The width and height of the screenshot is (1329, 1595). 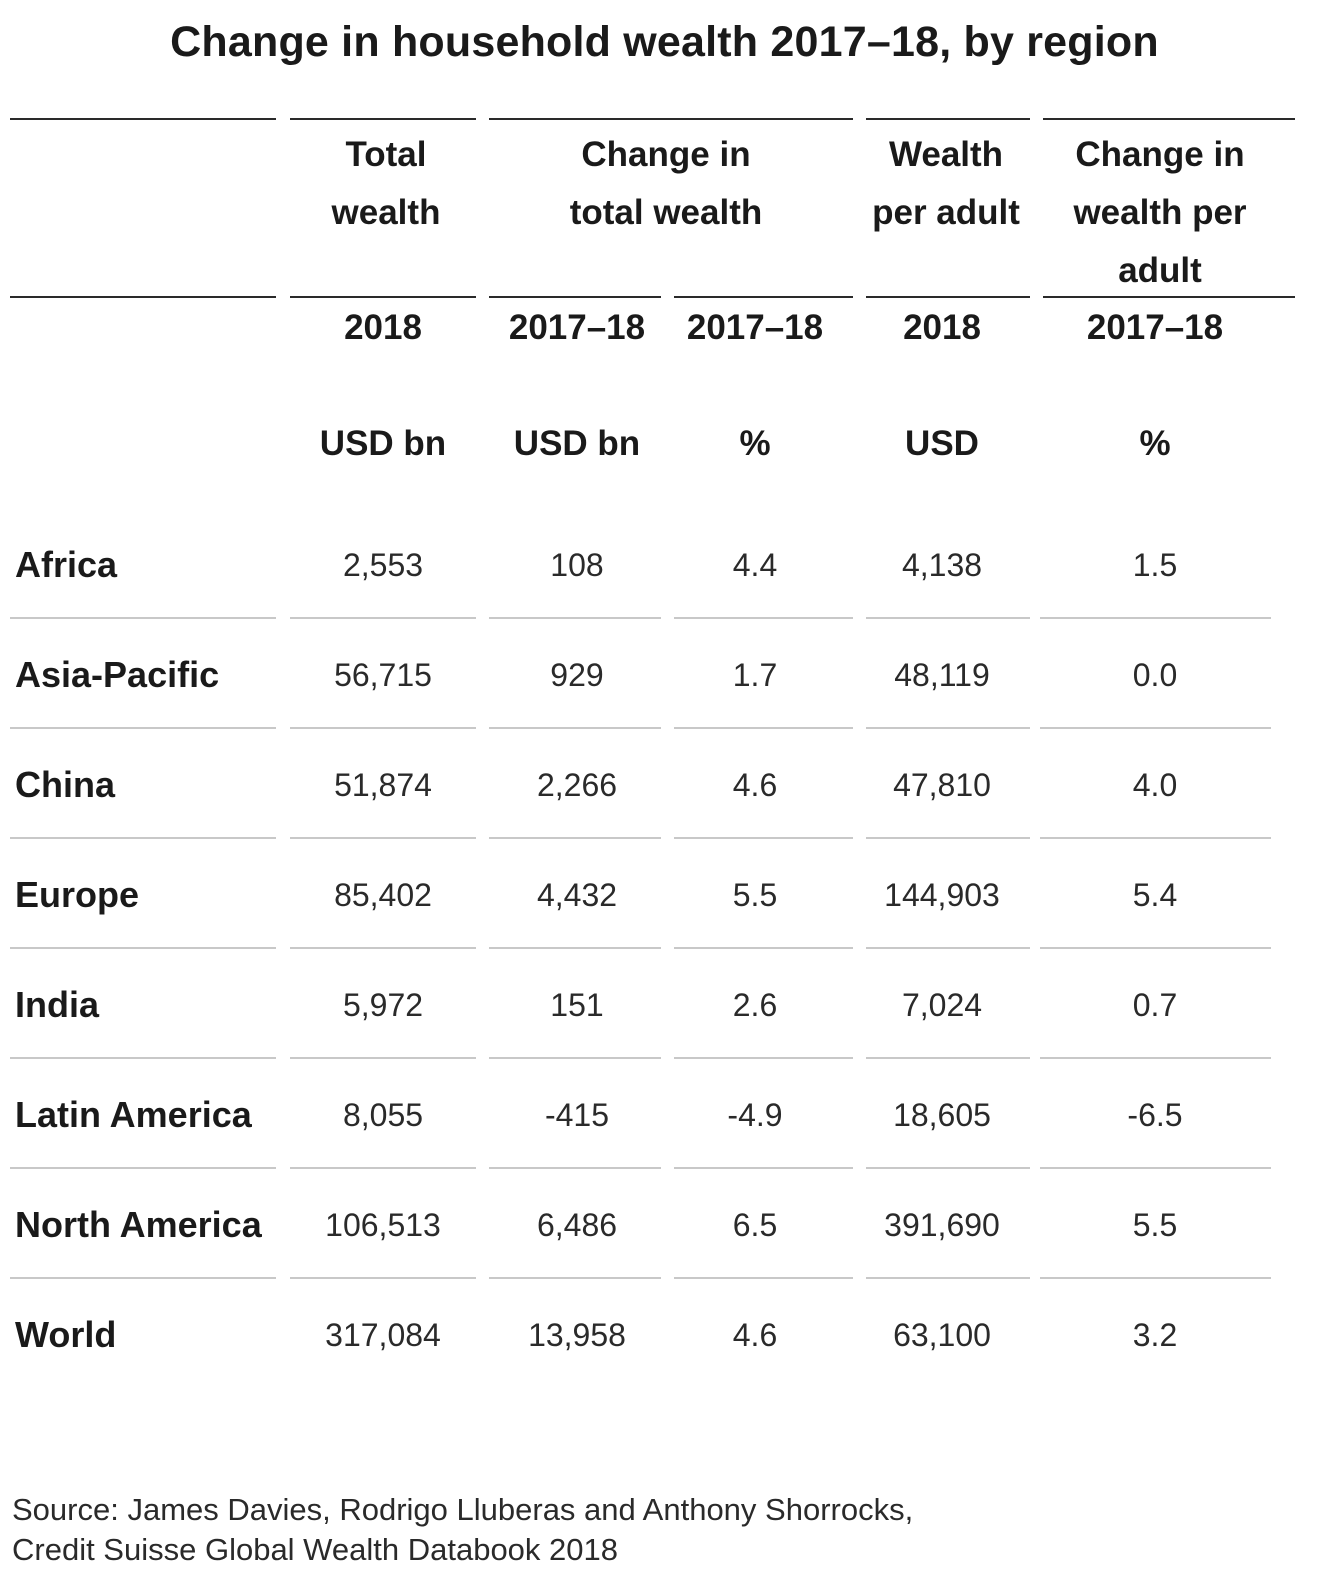 I want to click on top-rule-change-total, so click(x=671, y=119).